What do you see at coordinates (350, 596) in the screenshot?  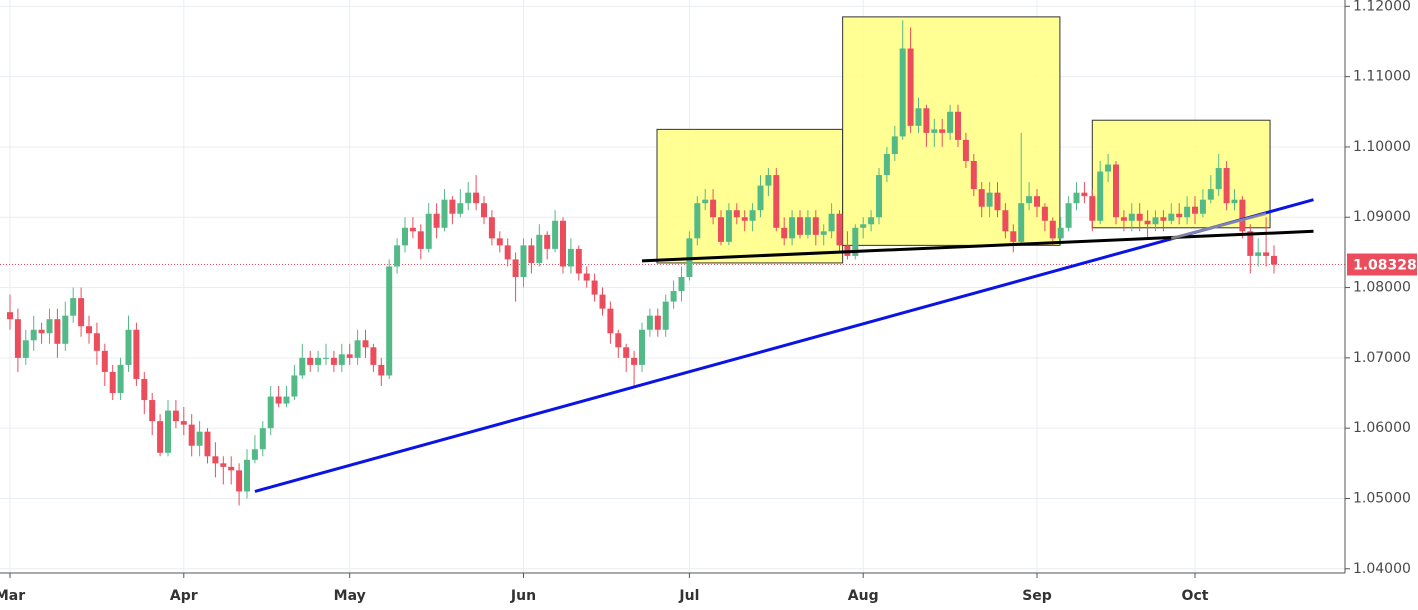 I see `x-tick-label: May` at bounding box center [350, 596].